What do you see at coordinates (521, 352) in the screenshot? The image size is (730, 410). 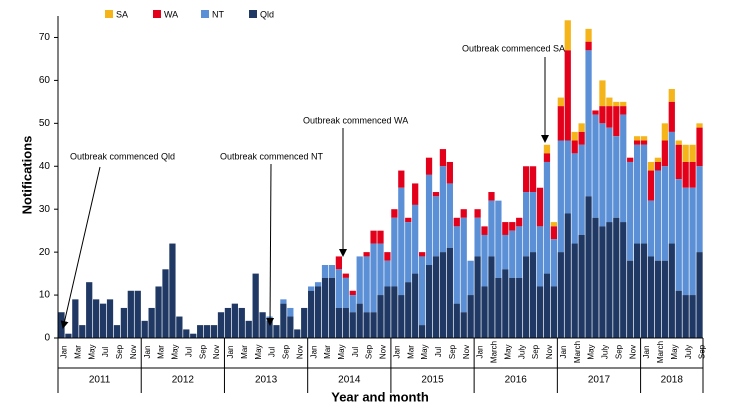 I see `x-tick-label: July` at bounding box center [521, 352].